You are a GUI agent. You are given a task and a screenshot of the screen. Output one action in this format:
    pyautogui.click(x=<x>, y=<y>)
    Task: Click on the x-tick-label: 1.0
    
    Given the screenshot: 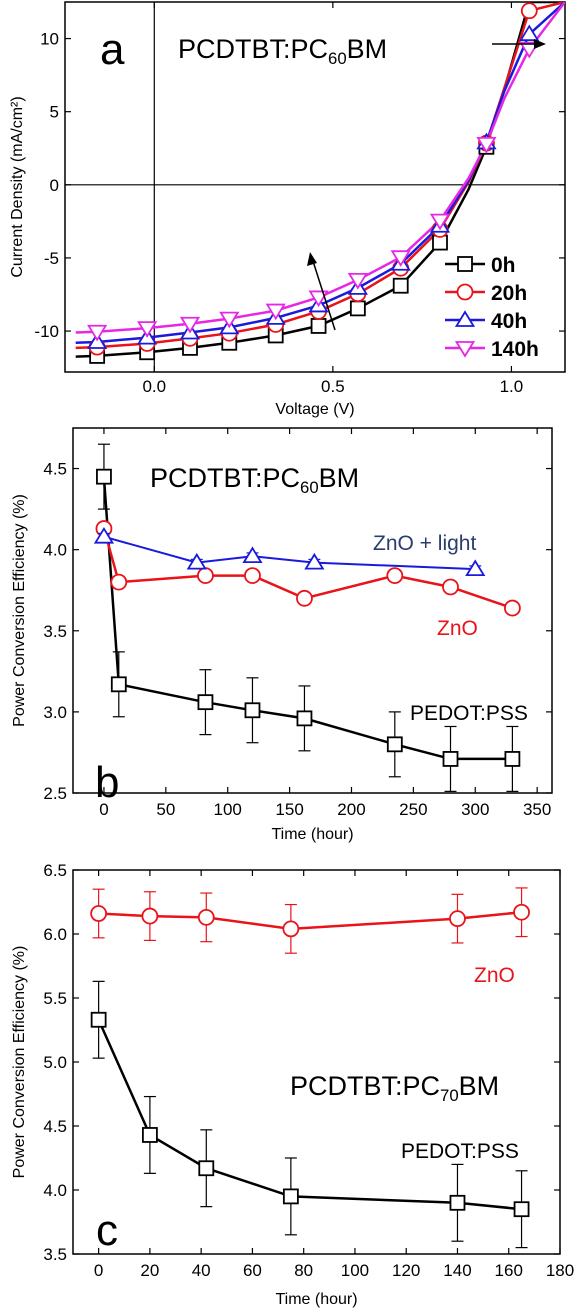 What is the action you would take?
    pyautogui.click(x=512, y=386)
    